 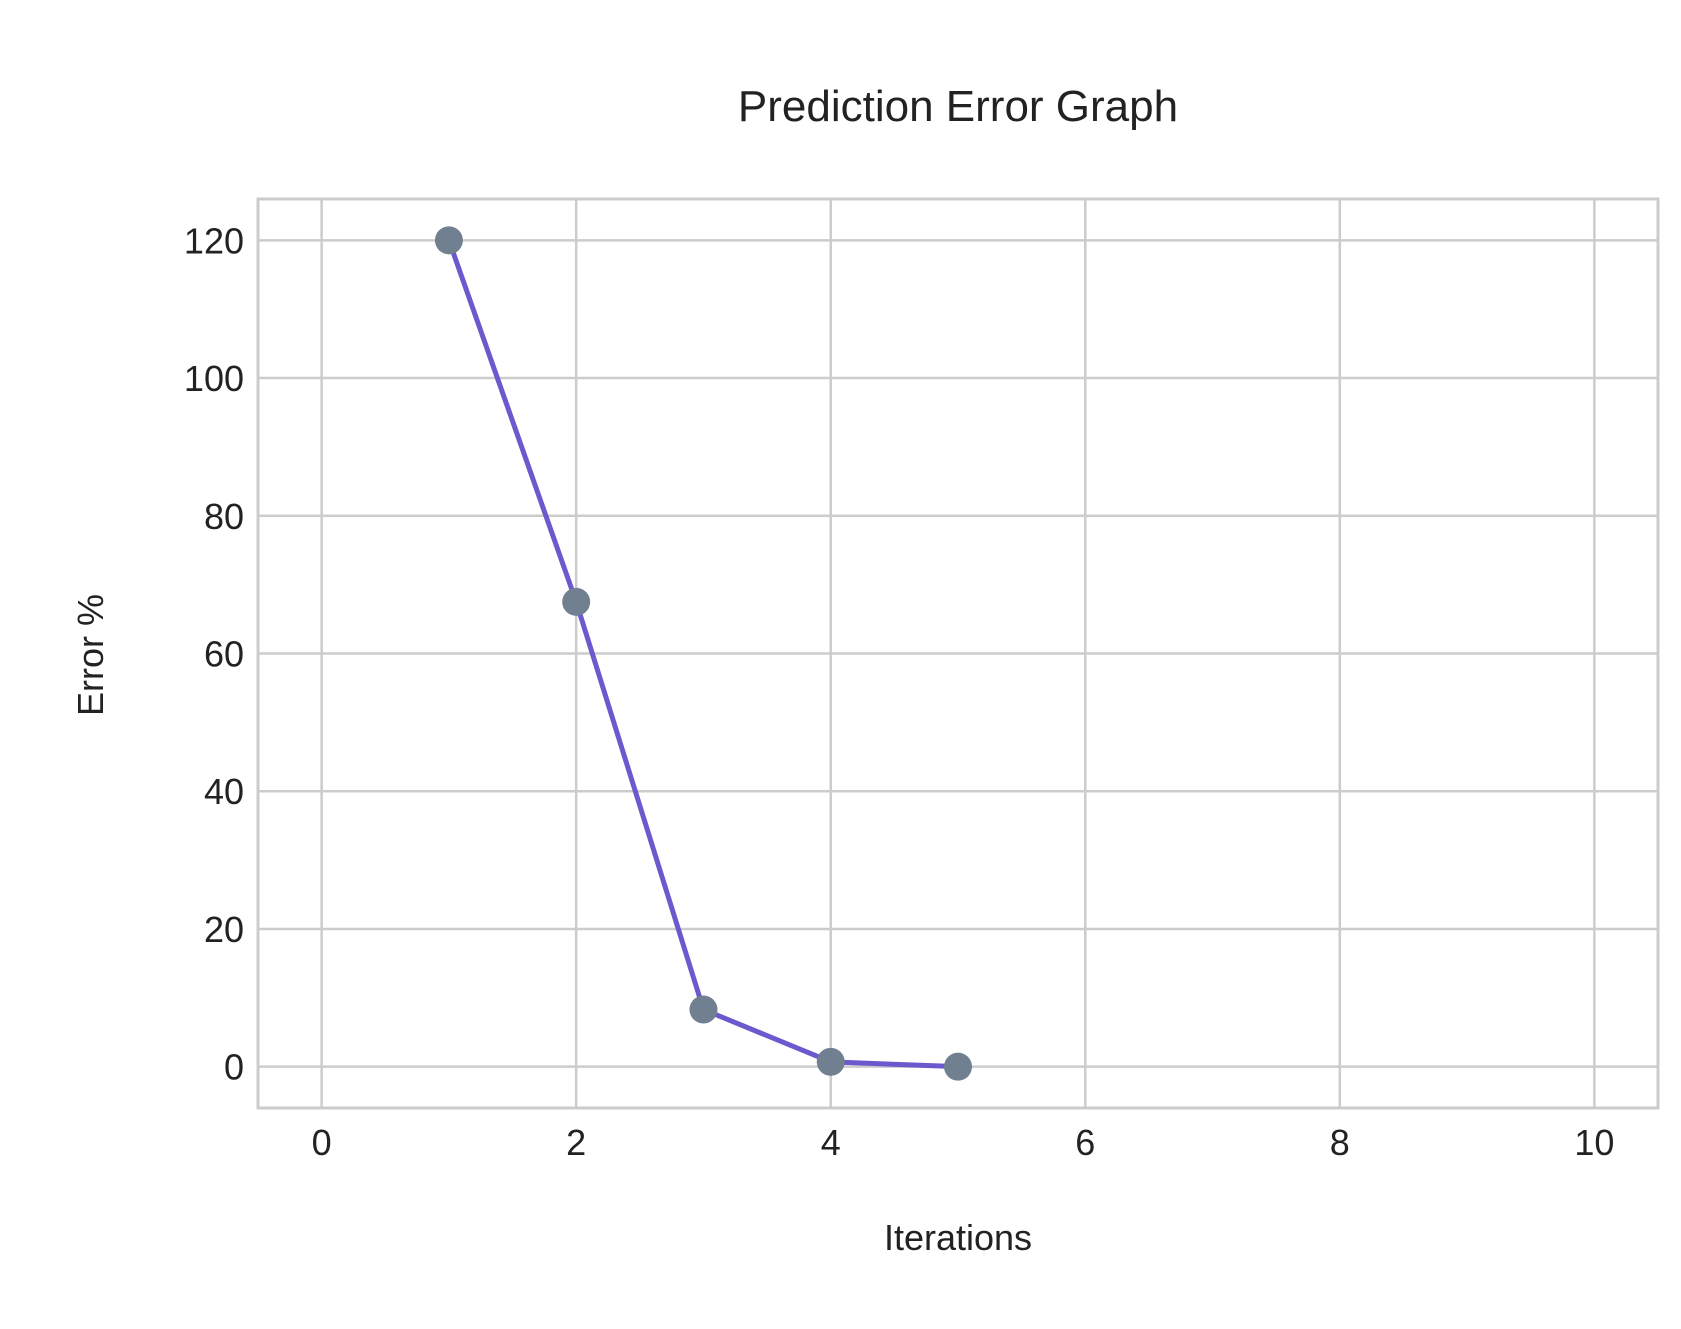 I want to click on y-tick-label: 80, so click(x=224, y=516).